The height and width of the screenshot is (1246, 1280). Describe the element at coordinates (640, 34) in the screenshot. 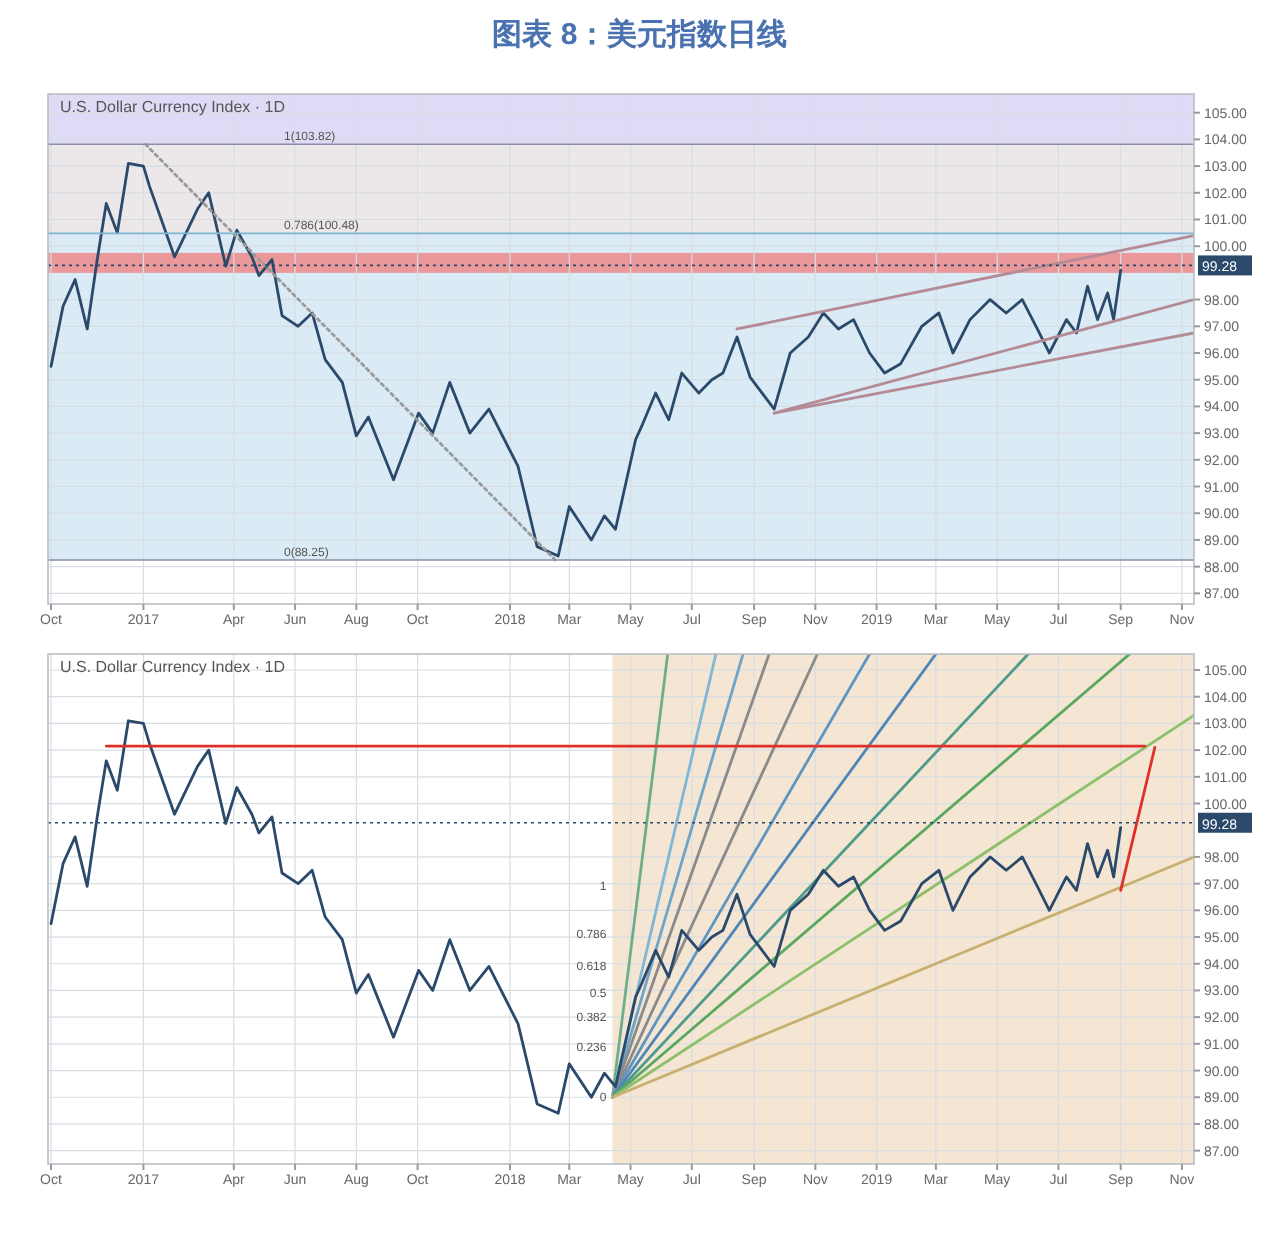

I see `chart-title: 图表 8：美元指数日线` at that location.